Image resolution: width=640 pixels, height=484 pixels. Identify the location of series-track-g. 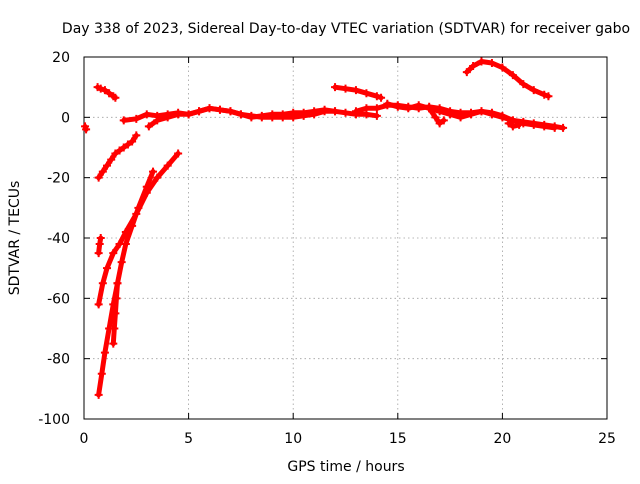
(115, 313).